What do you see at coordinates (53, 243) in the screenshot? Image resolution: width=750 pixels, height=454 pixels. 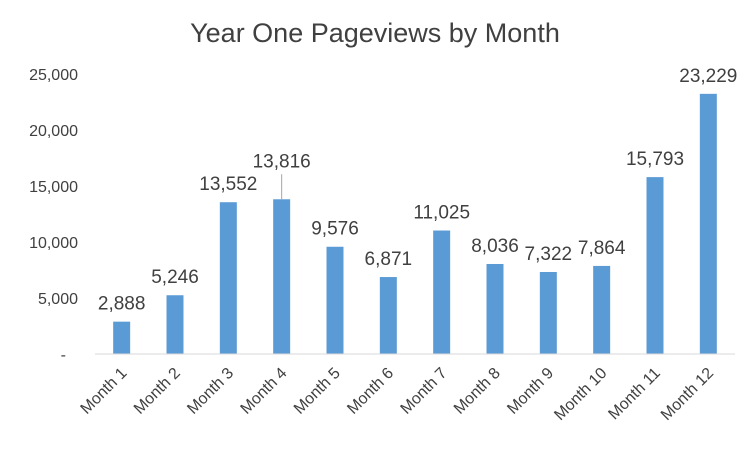 I see `y-tick-label: 10,000` at bounding box center [53, 243].